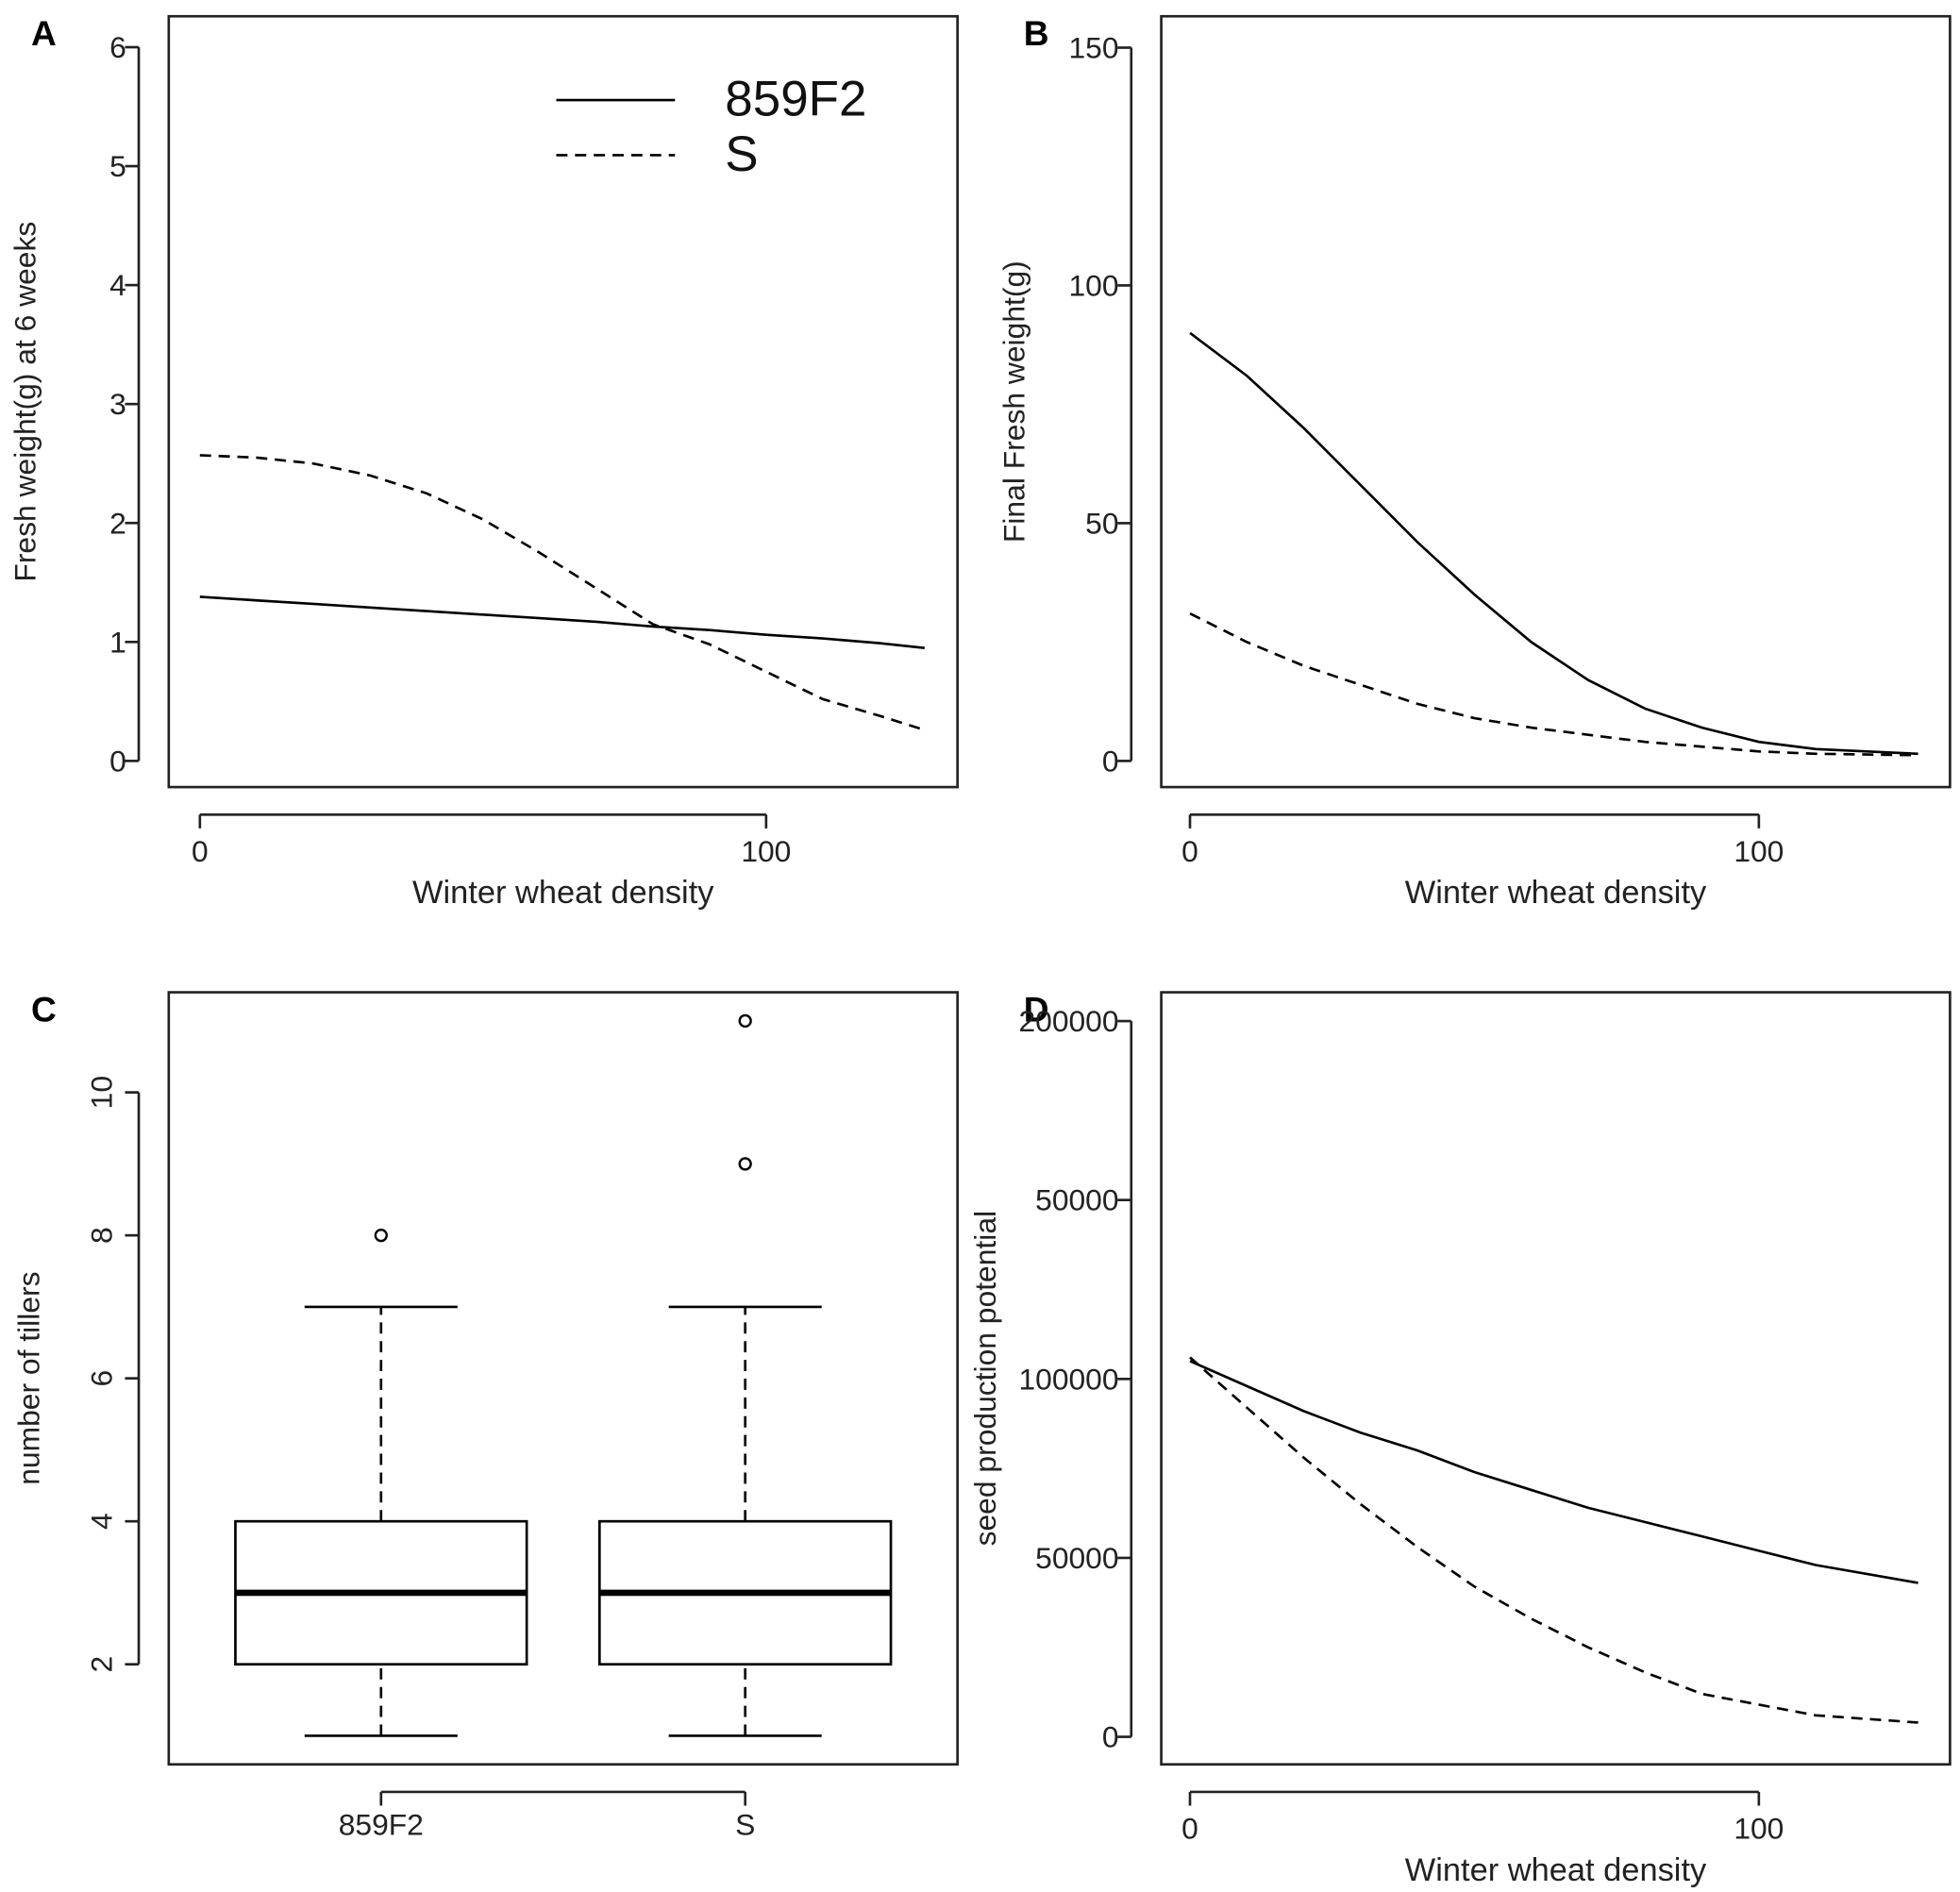 Image resolution: width=1960 pixels, height=1892 pixels. Describe the element at coordinates (1068, 1021) in the screenshot. I see `y-tick-label: 200000` at that location.